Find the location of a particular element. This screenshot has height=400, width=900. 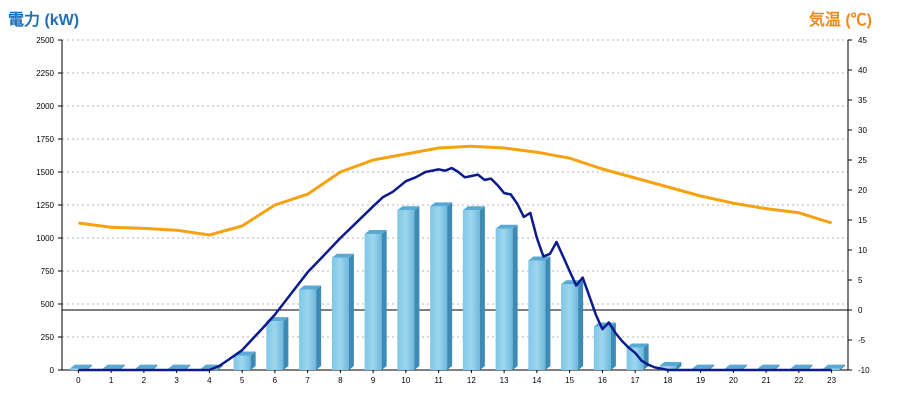

right-tick-label: 30 is located at coordinates (862, 130).